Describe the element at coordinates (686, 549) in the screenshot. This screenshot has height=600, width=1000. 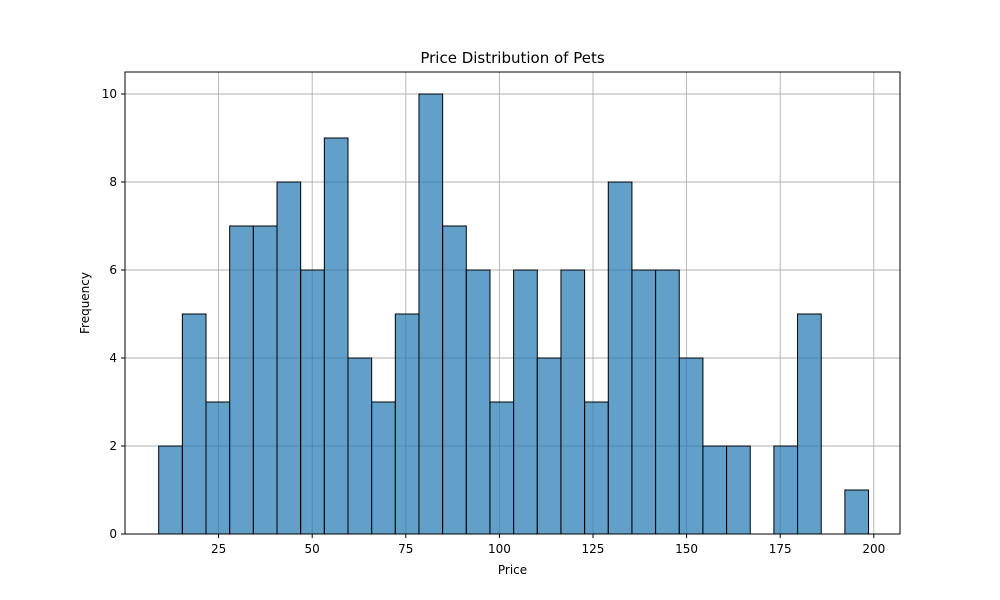
I see `x-tick-label: 150` at that location.